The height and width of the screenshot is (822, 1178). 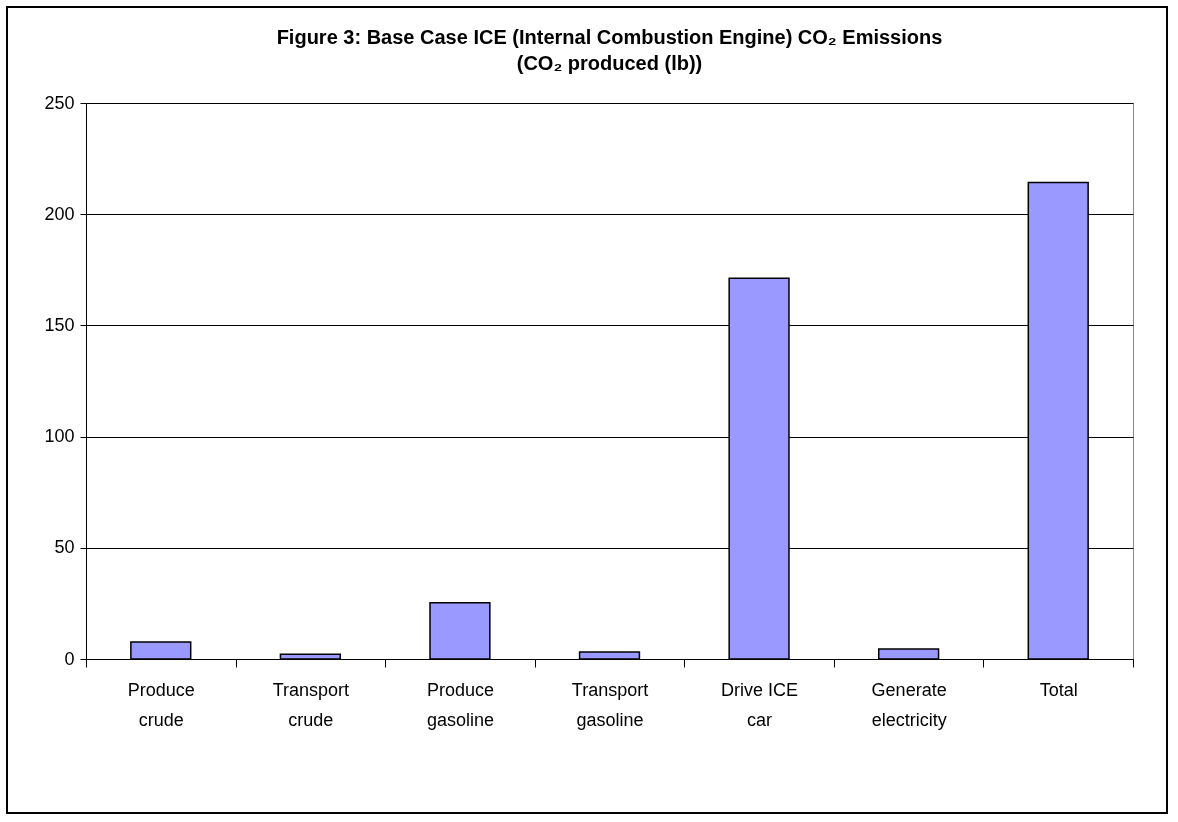 I want to click on y-tick-label: 250, so click(x=59, y=102).